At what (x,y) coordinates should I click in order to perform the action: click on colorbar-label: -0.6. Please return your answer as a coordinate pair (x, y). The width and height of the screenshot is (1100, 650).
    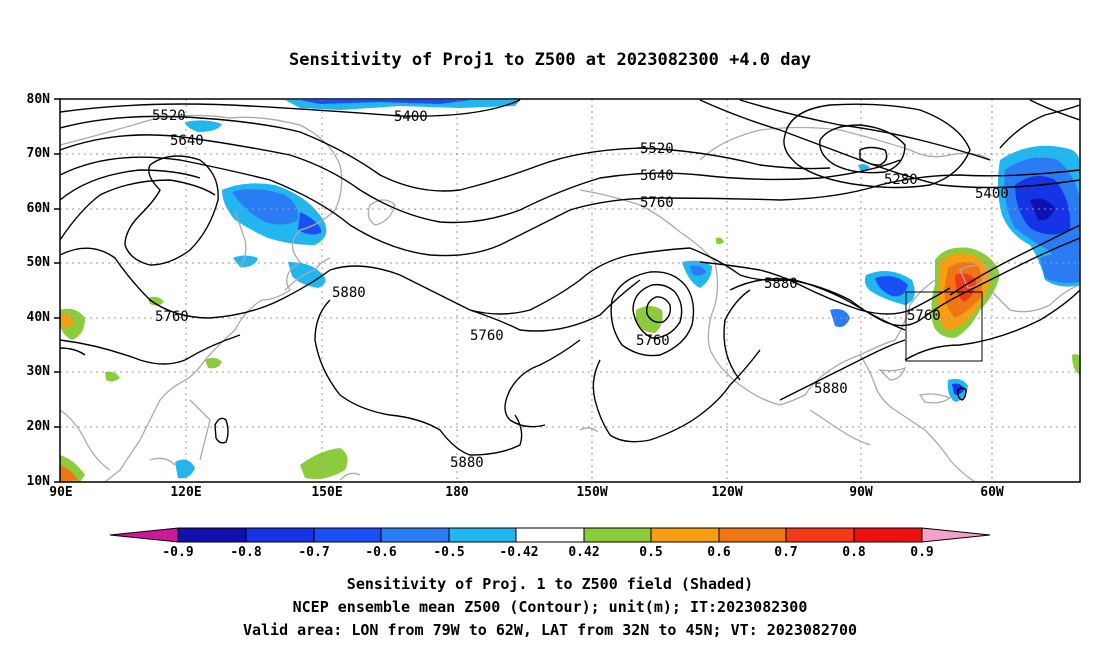
    Looking at the image, I should click on (381, 552).